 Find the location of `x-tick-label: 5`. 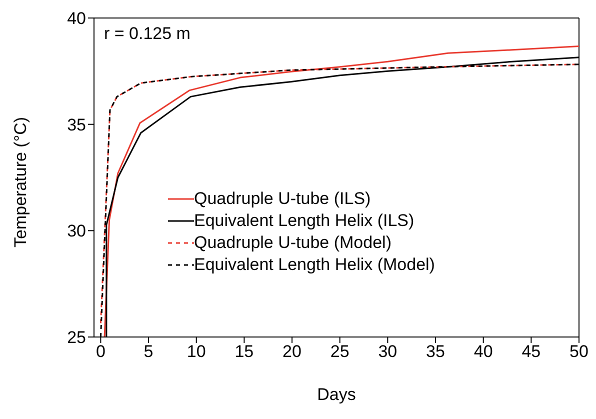

x-tick-label: 5 is located at coordinates (149, 352).